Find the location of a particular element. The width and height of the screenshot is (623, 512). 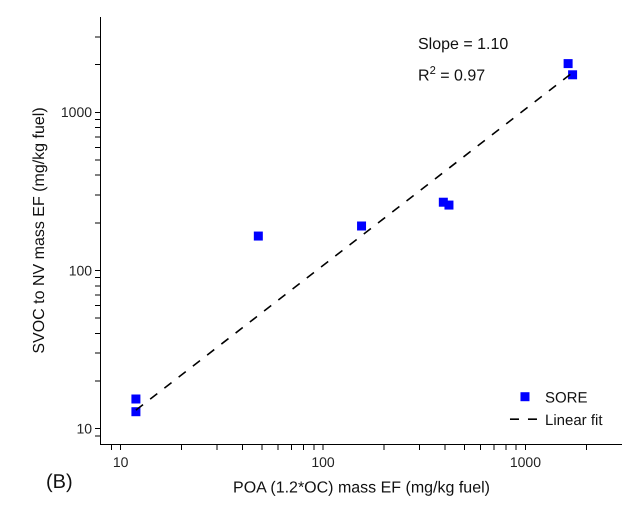

legend-label: SORE is located at coordinates (566, 398).